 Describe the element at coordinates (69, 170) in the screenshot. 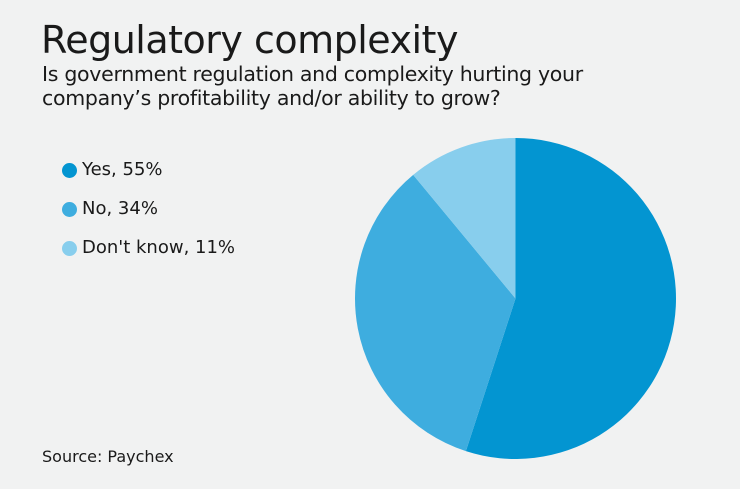

I see `legend-dot-yes` at that location.